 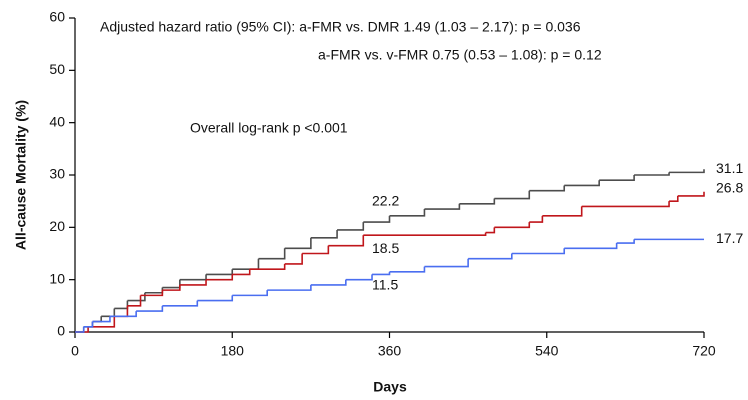 What do you see at coordinates (61, 331) in the screenshot?
I see `y-tick-label: 0` at bounding box center [61, 331].